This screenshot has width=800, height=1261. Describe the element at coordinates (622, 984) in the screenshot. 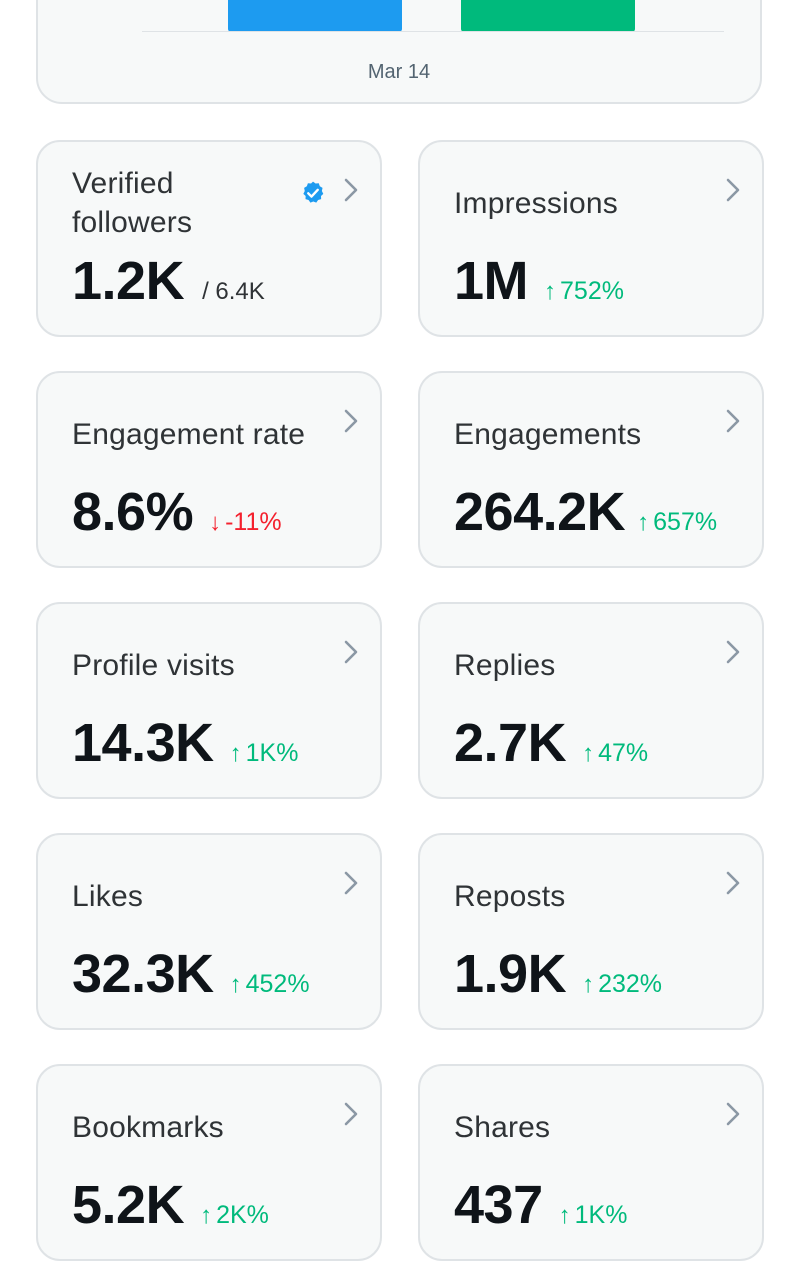

I see `metric-change: ↑ 232%` at that location.